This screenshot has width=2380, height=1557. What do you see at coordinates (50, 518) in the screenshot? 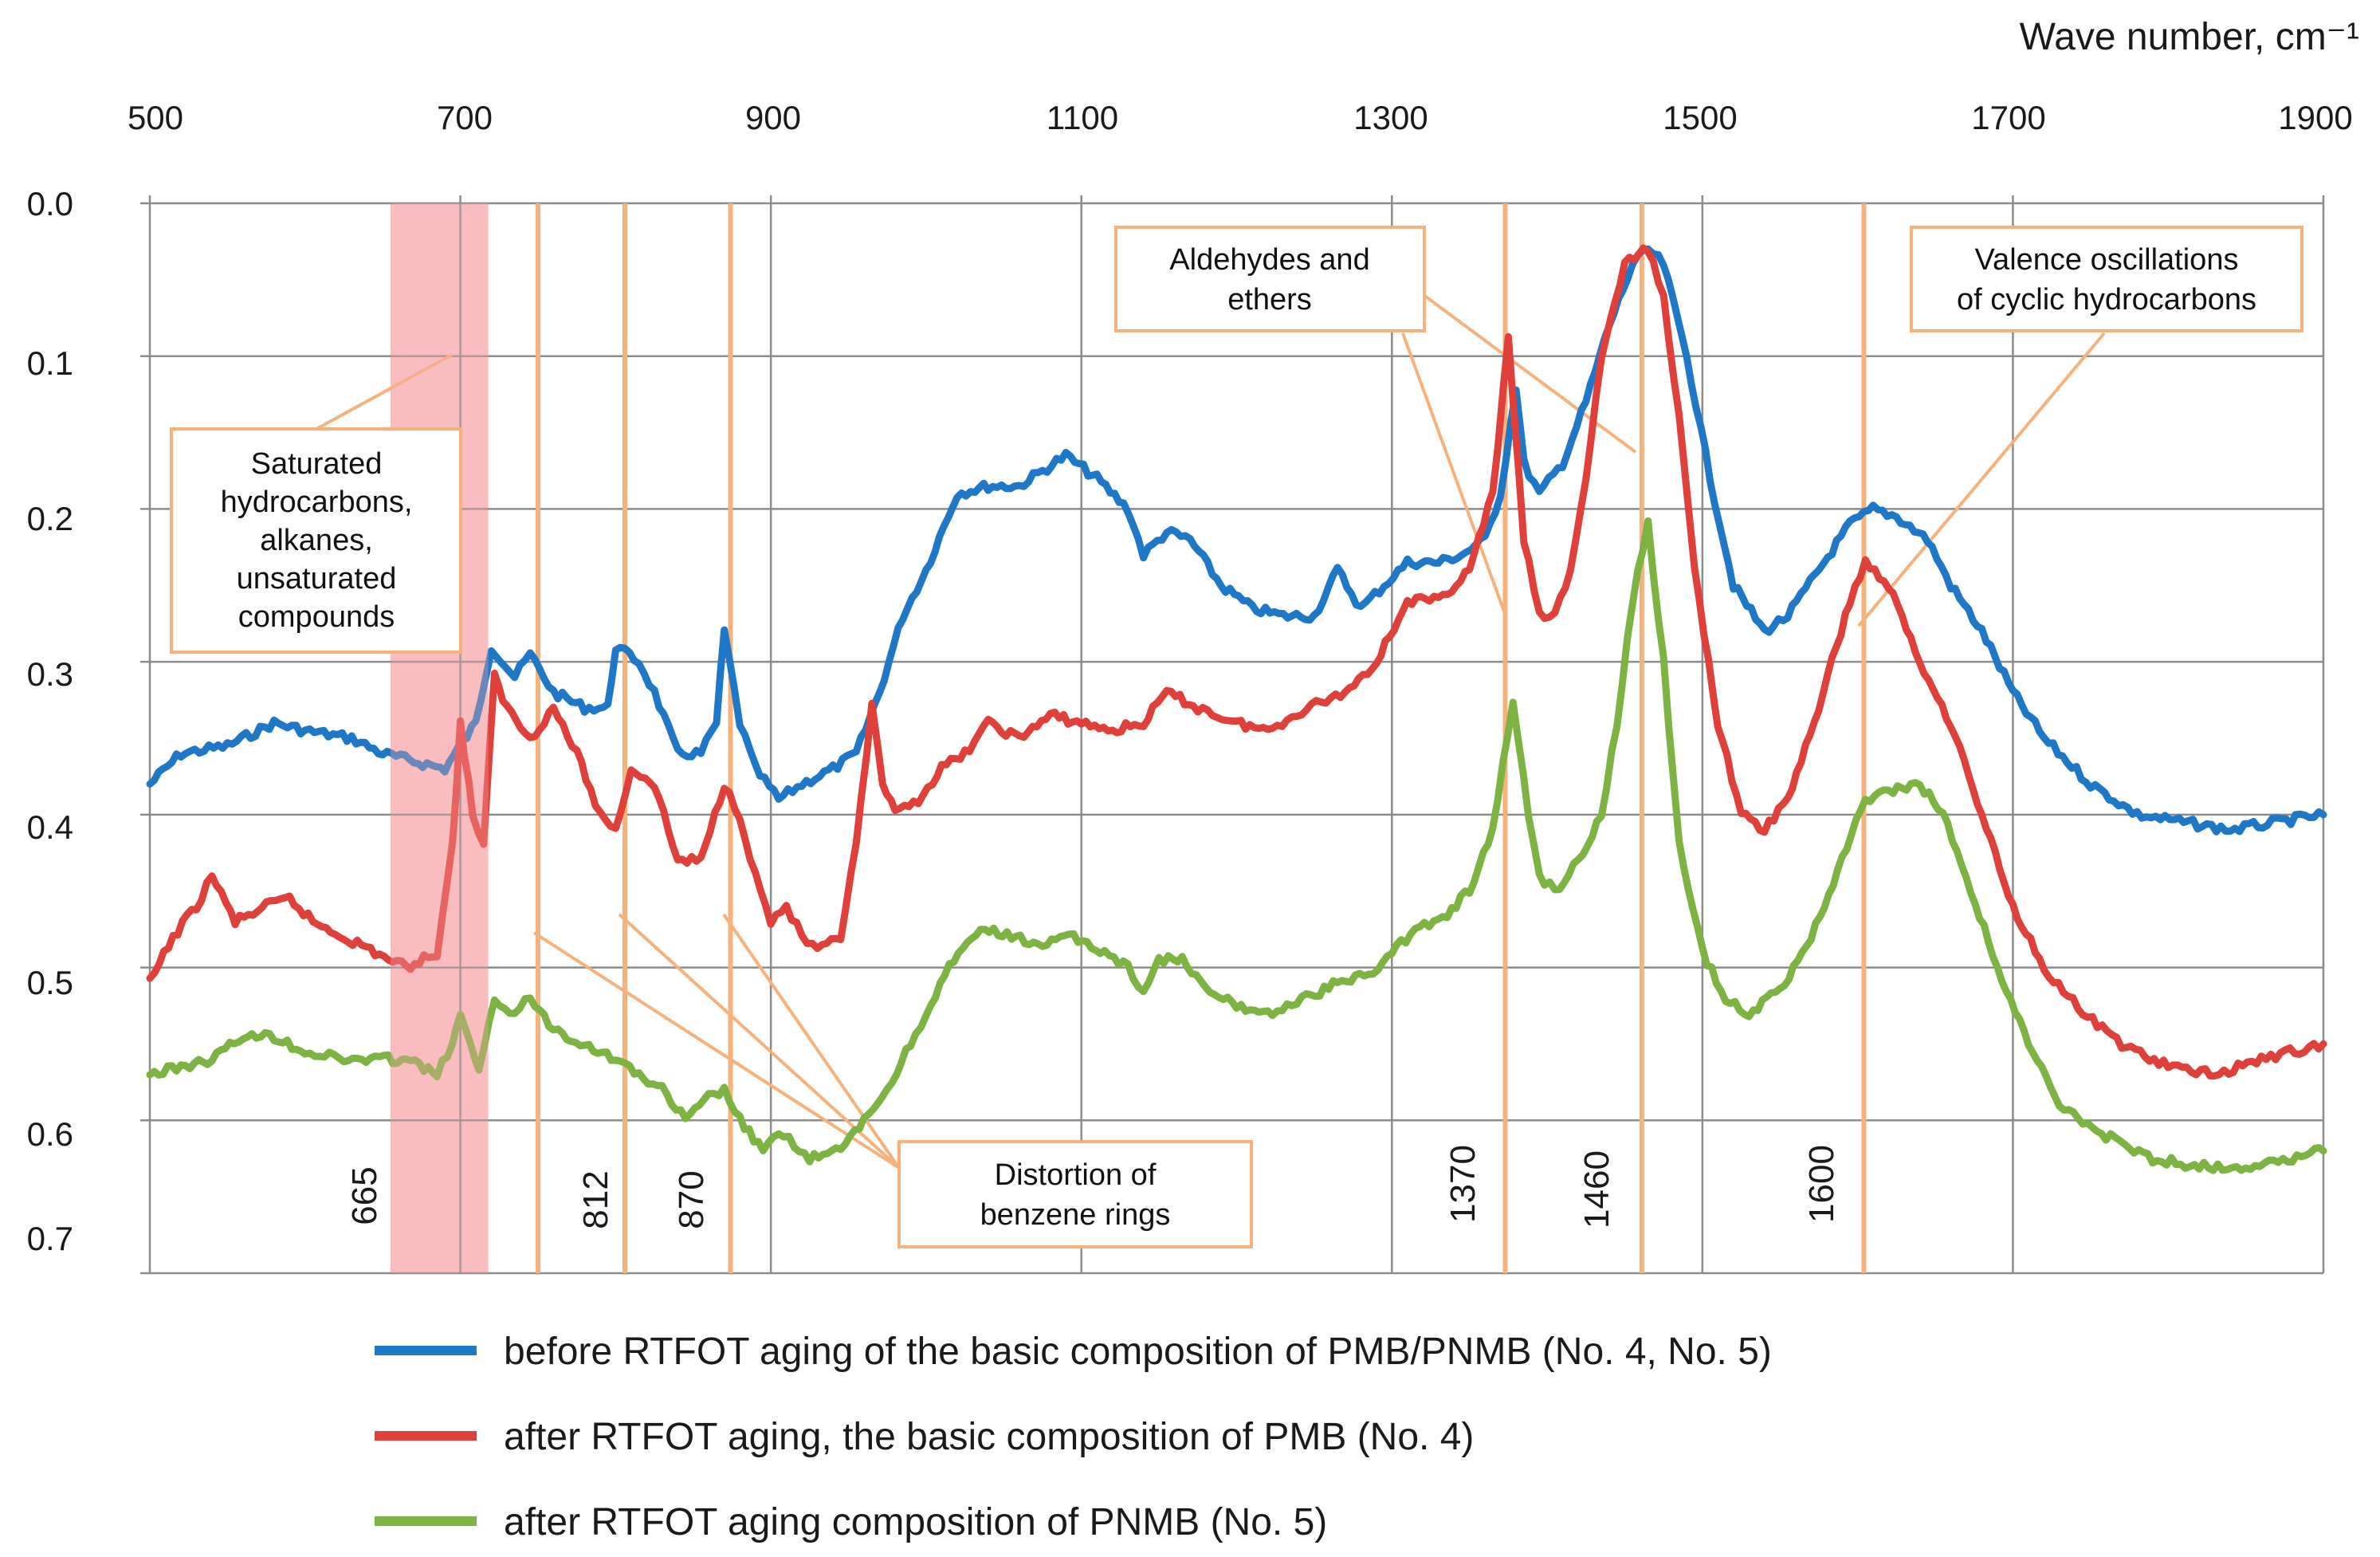
I see `y-tick-label: 0.2` at bounding box center [50, 518].